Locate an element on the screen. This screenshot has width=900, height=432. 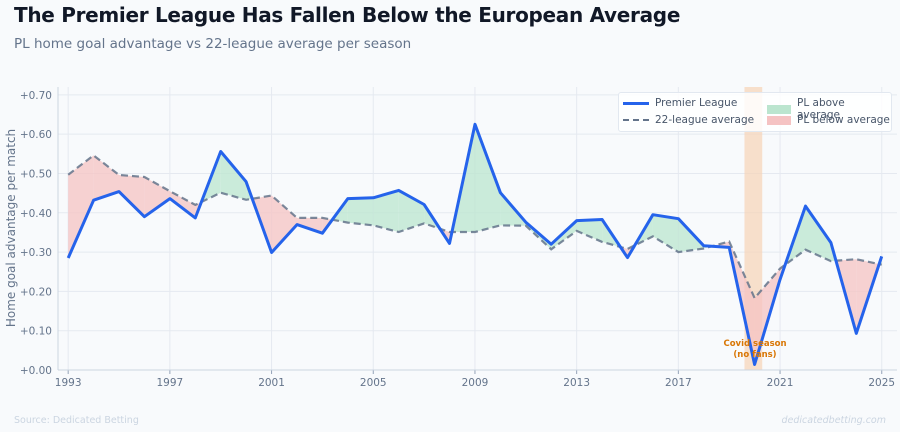
legend-swatch-below is located at coordinates (779, 120).